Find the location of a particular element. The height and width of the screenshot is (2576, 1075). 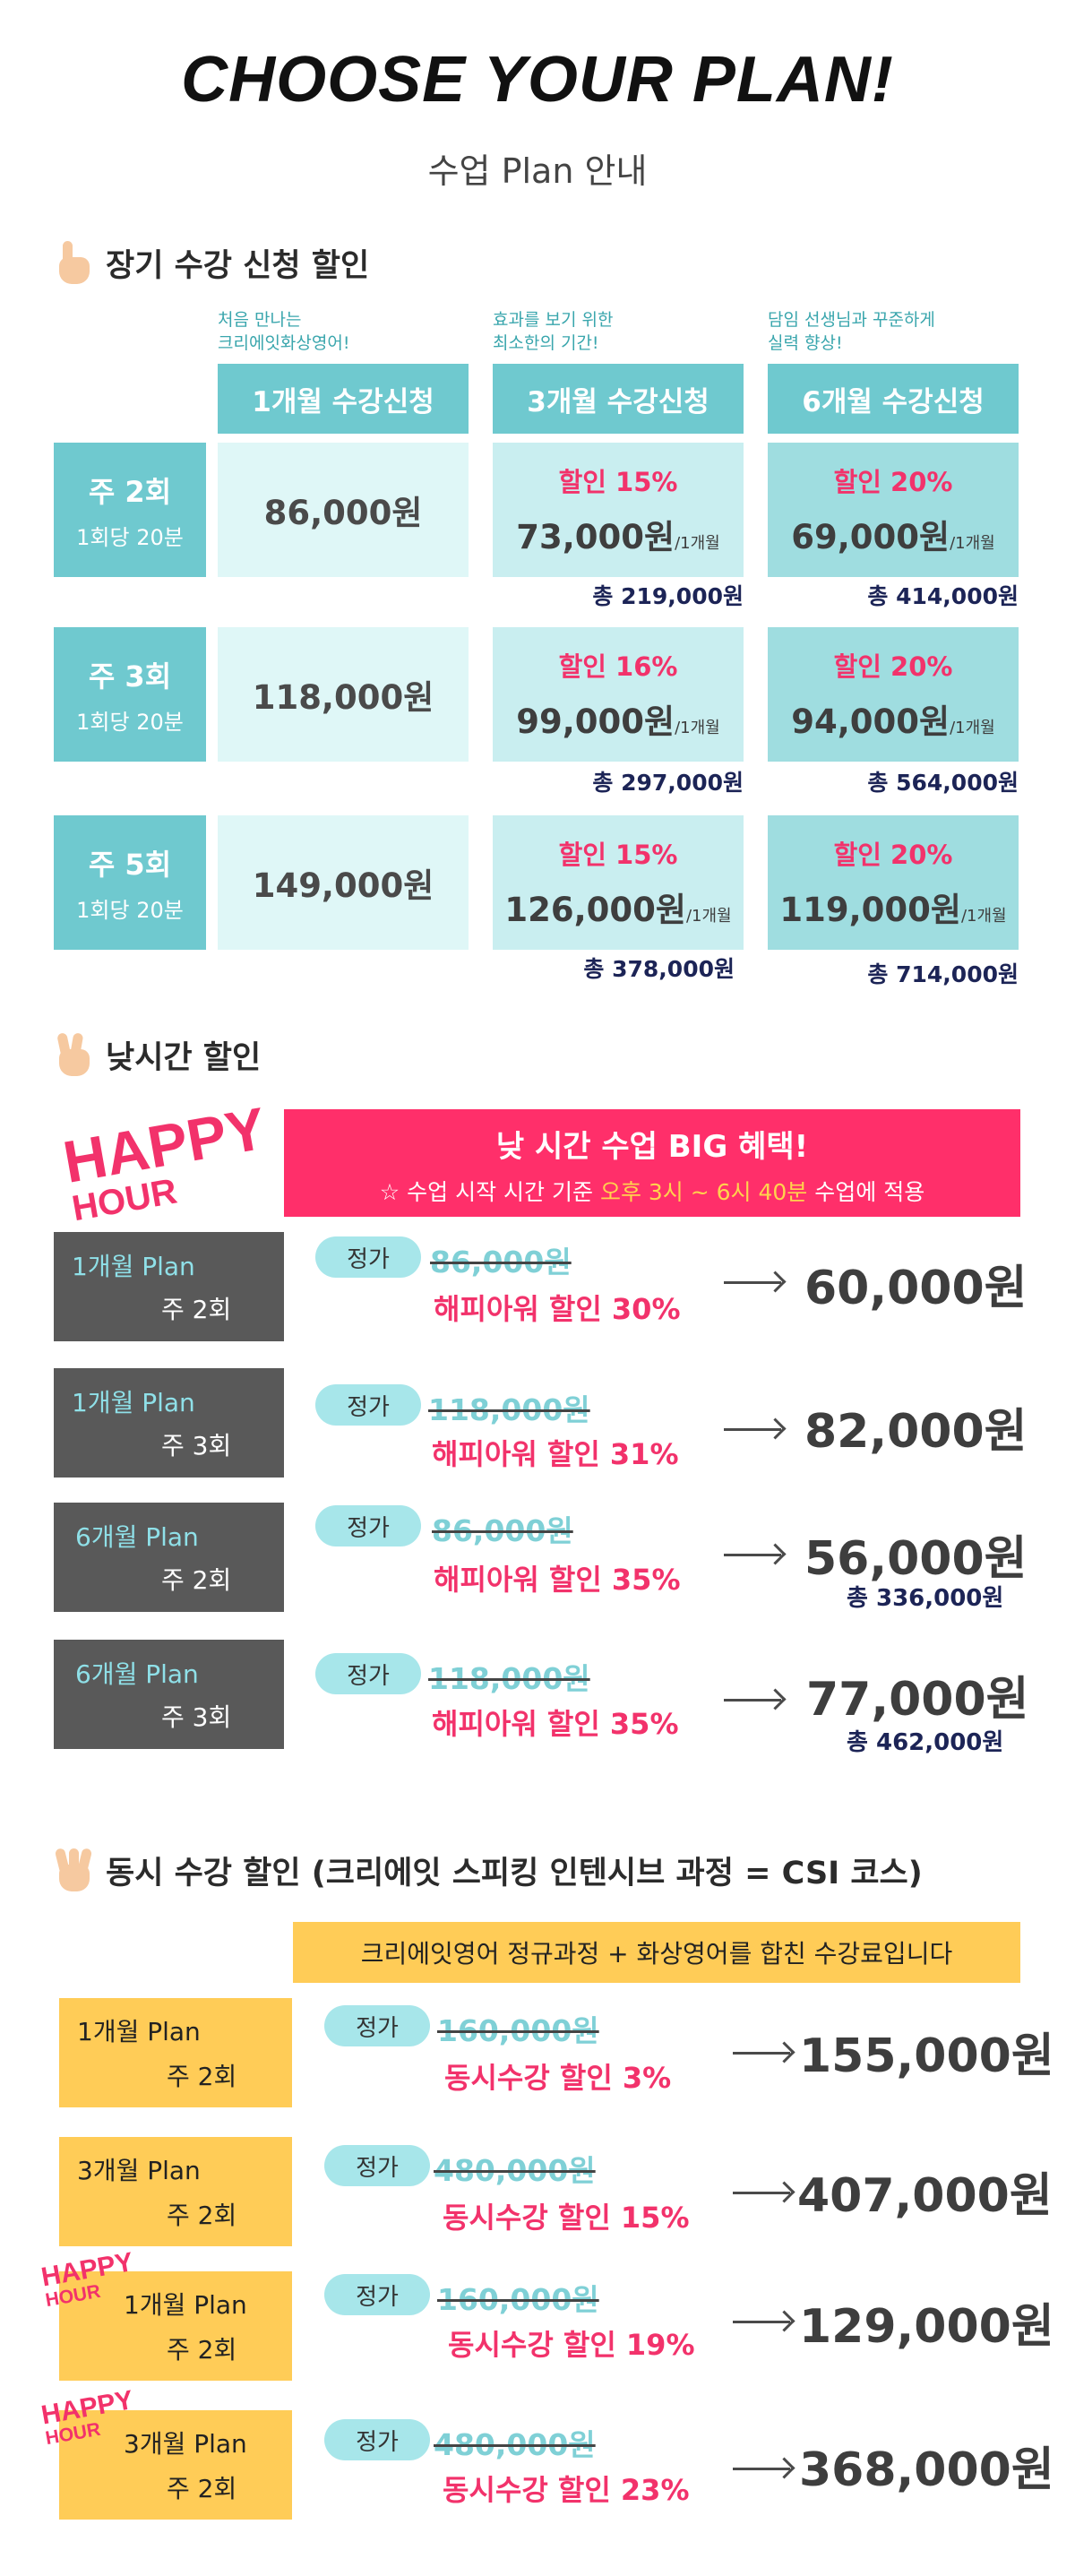

banner-title: 낮 시간 수업 BIG 혜택! is located at coordinates (652, 1147).